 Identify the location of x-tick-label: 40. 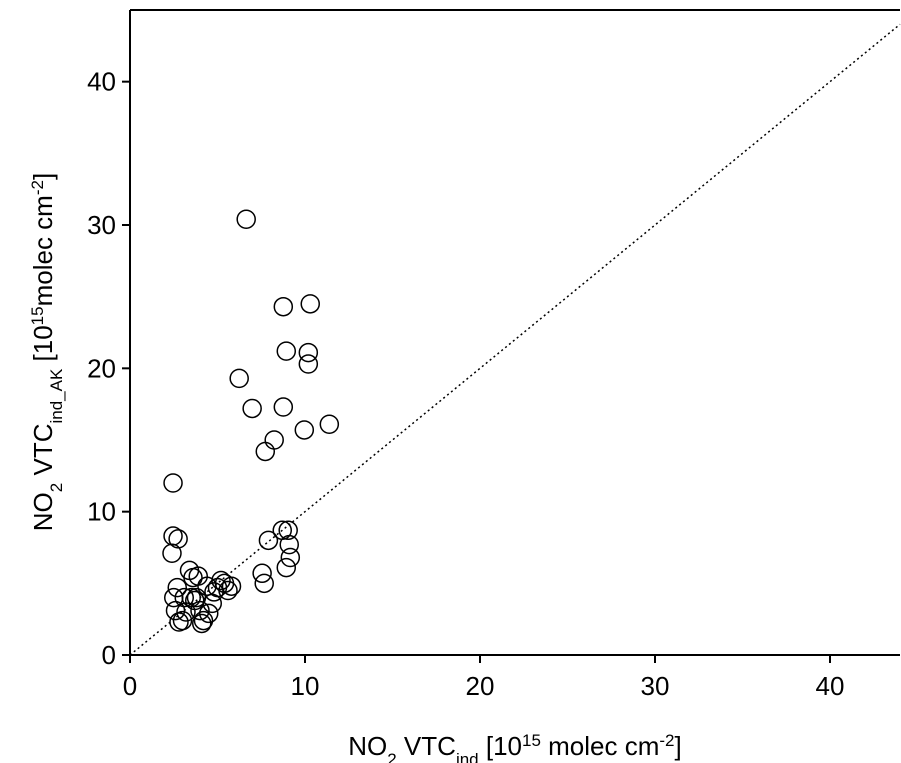
(830, 686).